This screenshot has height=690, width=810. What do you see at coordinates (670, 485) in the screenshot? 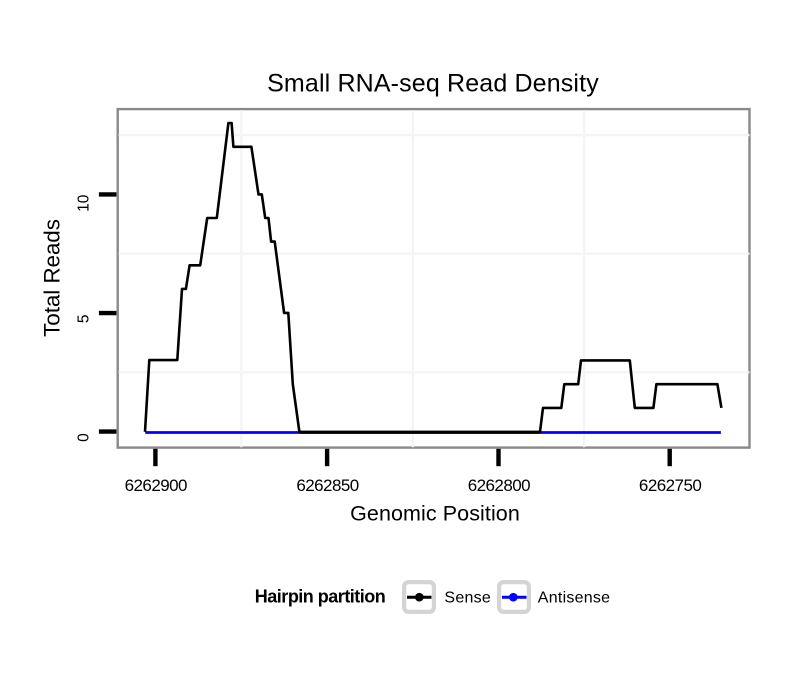
I see `svg-text: 6262750` at bounding box center [670, 485].